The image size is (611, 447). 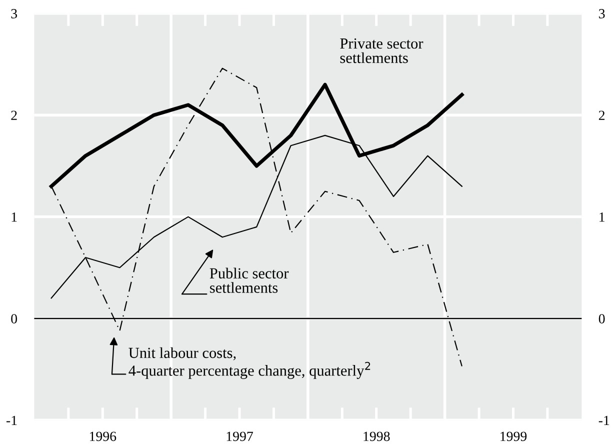 I want to click on y-tick-label: 1, so click(x=14, y=217).